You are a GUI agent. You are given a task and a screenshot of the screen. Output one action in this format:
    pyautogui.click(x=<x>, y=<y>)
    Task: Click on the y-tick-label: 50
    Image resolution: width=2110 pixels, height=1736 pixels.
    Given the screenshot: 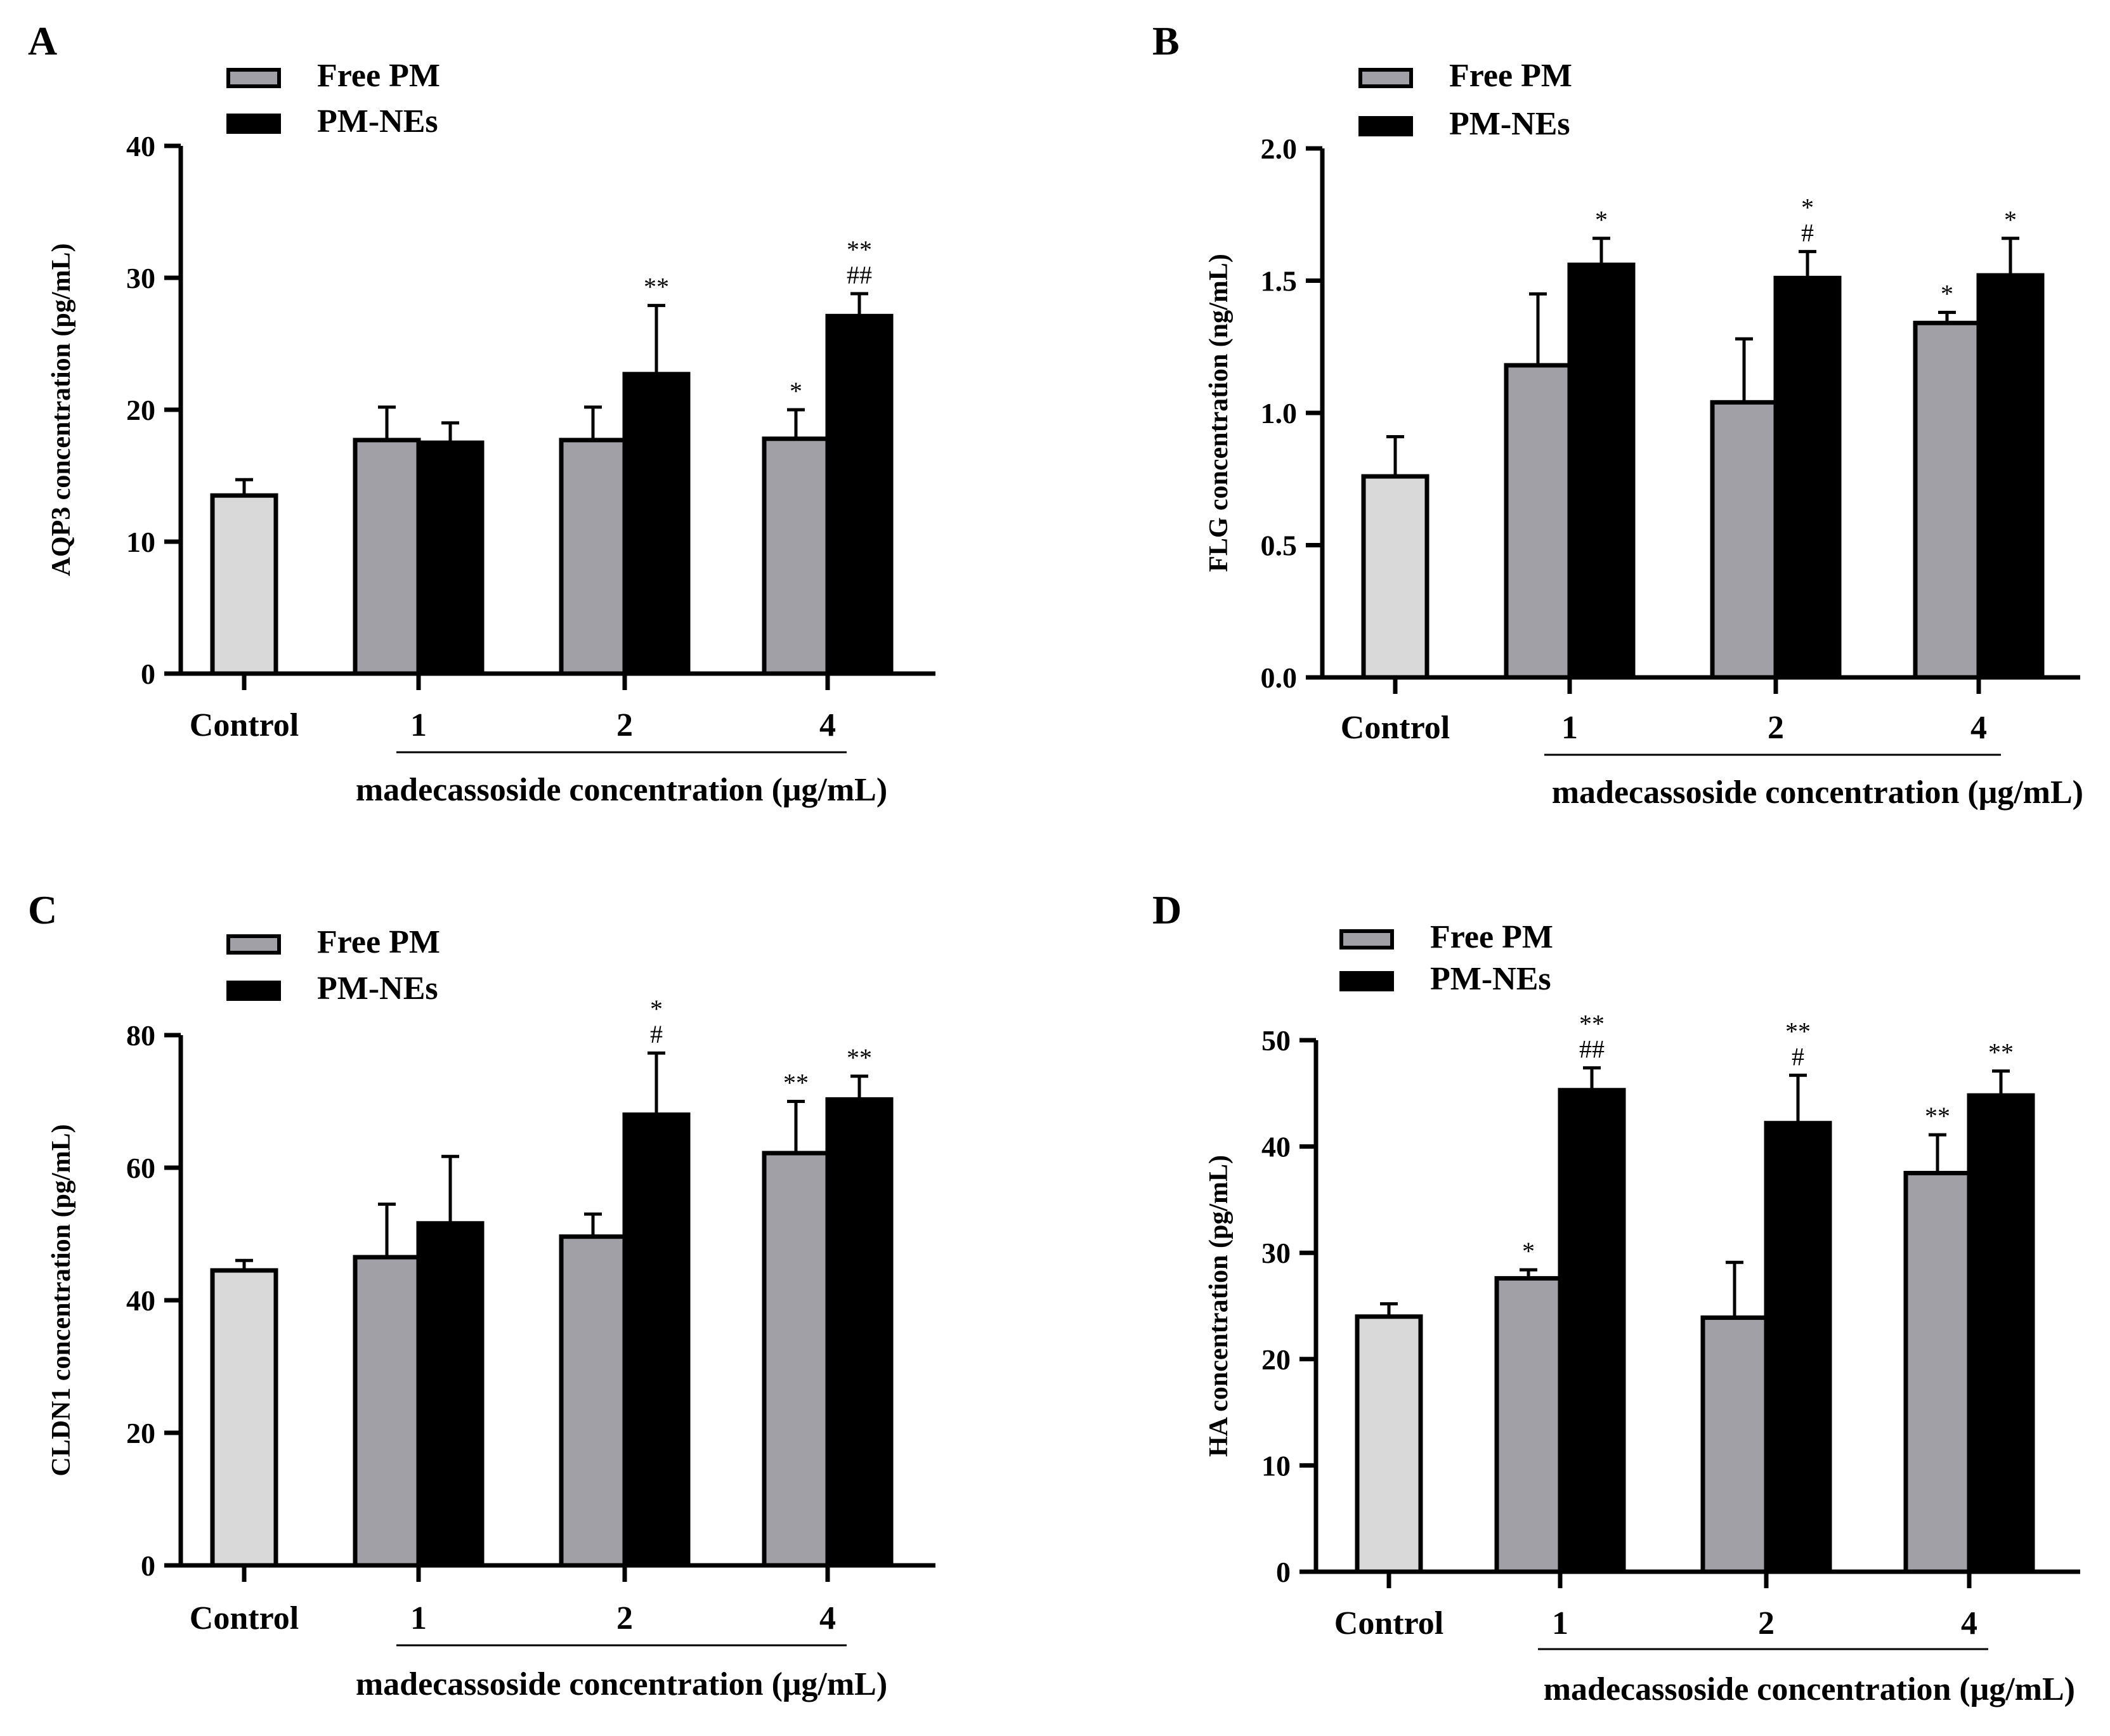 What is the action you would take?
    pyautogui.click(x=1276, y=1040)
    